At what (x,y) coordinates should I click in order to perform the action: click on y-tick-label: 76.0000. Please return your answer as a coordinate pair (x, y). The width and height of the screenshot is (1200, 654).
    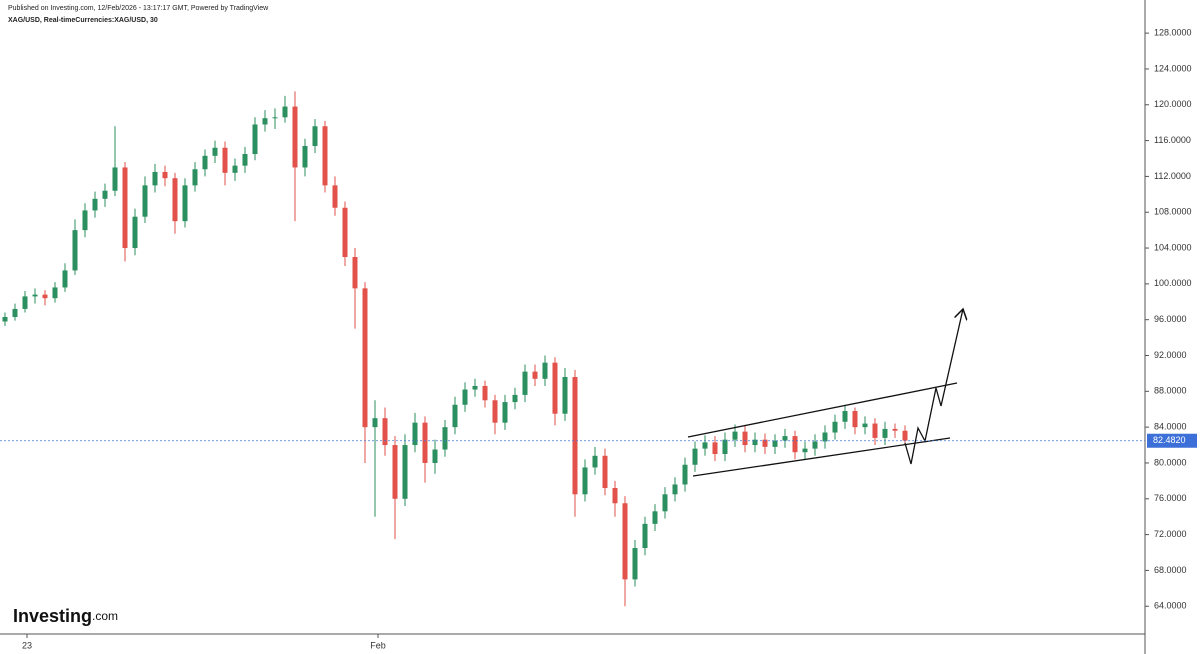
    Looking at the image, I should click on (1170, 498).